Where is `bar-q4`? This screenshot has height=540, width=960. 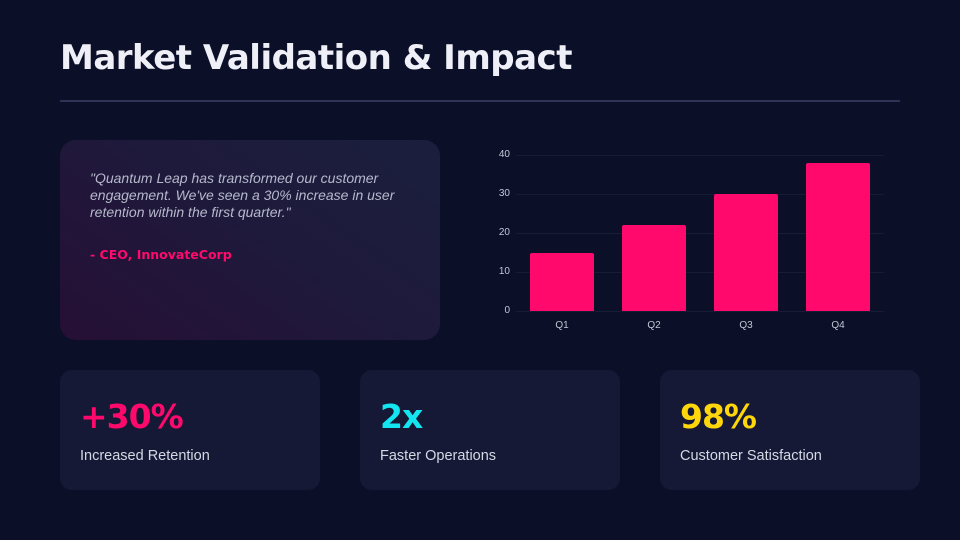 bar-q4 is located at coordinates (838, 236).